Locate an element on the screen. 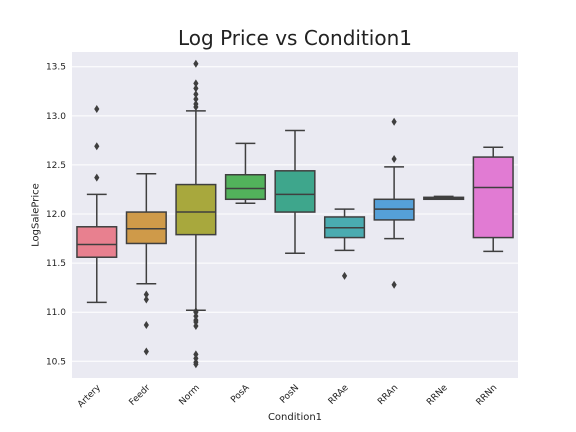  x-axis-label: Condition1 is located at coordinates (295, 417).